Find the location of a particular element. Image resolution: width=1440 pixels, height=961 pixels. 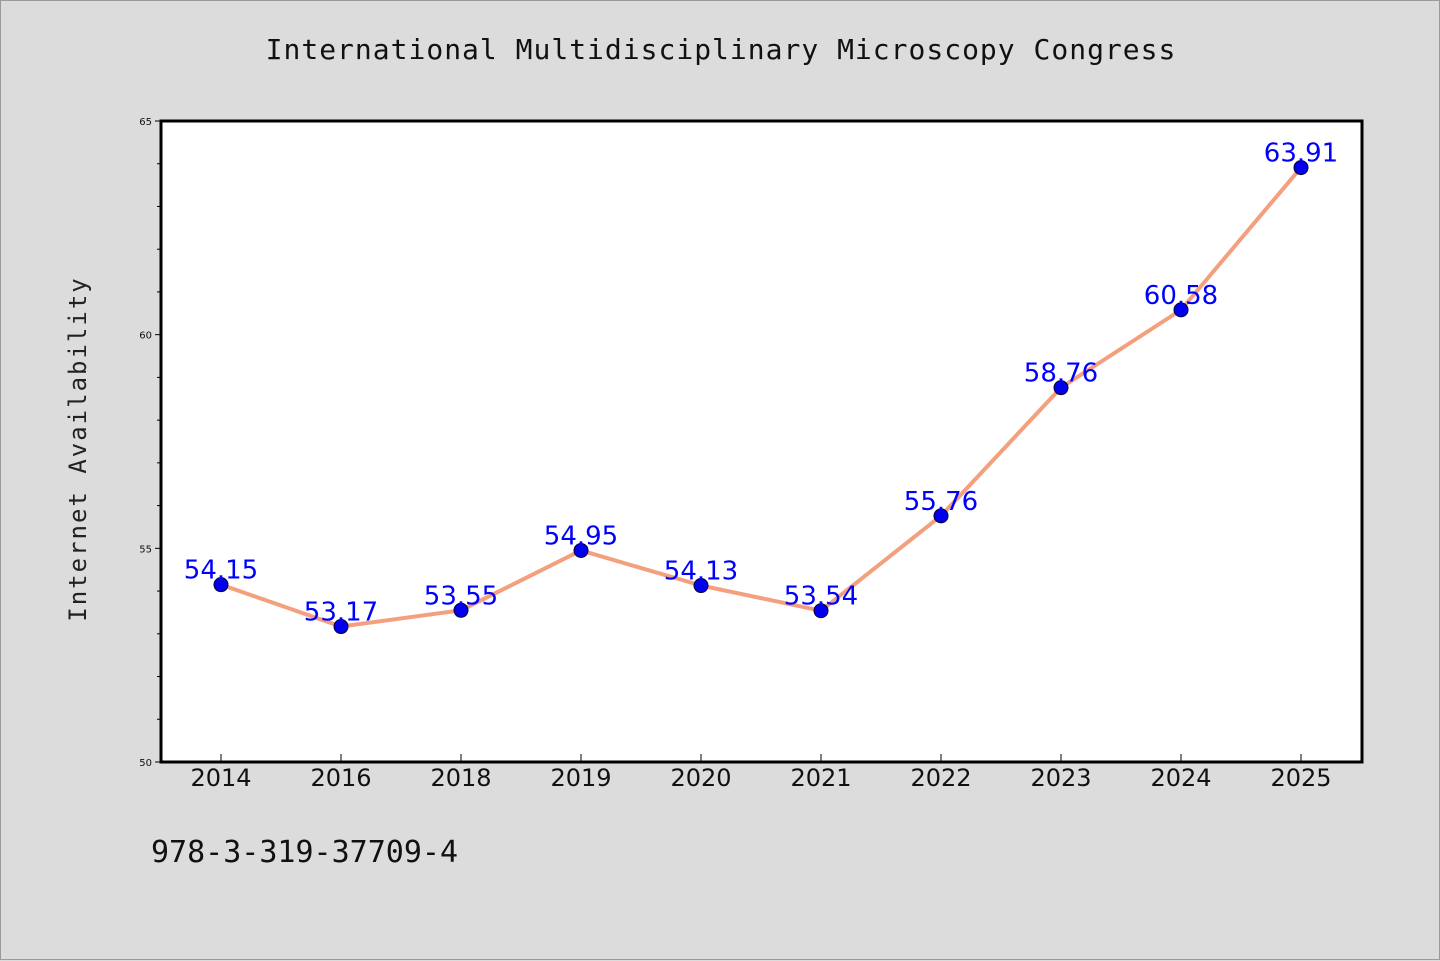

x-tick-label: 2014 is located at coordinates (220, 778).